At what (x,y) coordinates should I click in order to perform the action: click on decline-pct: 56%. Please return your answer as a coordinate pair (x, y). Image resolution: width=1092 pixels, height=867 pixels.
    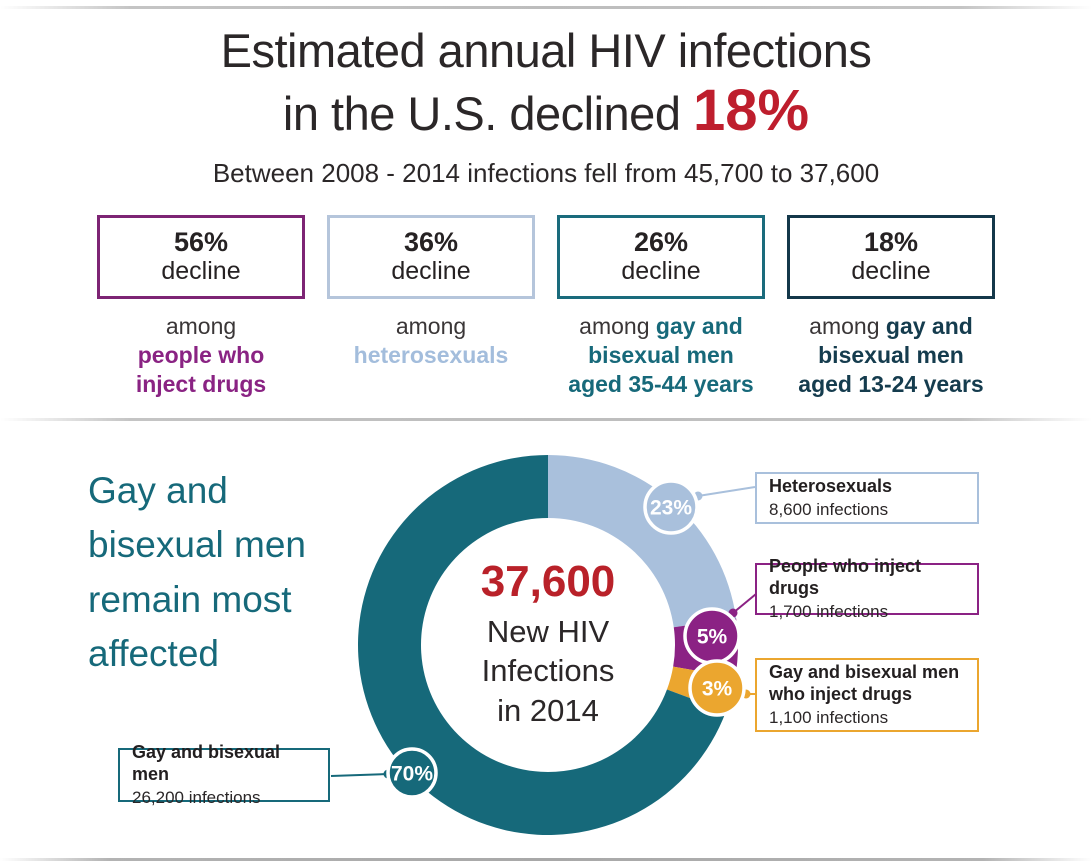
    Looking at the image, I should click on (201, 242).